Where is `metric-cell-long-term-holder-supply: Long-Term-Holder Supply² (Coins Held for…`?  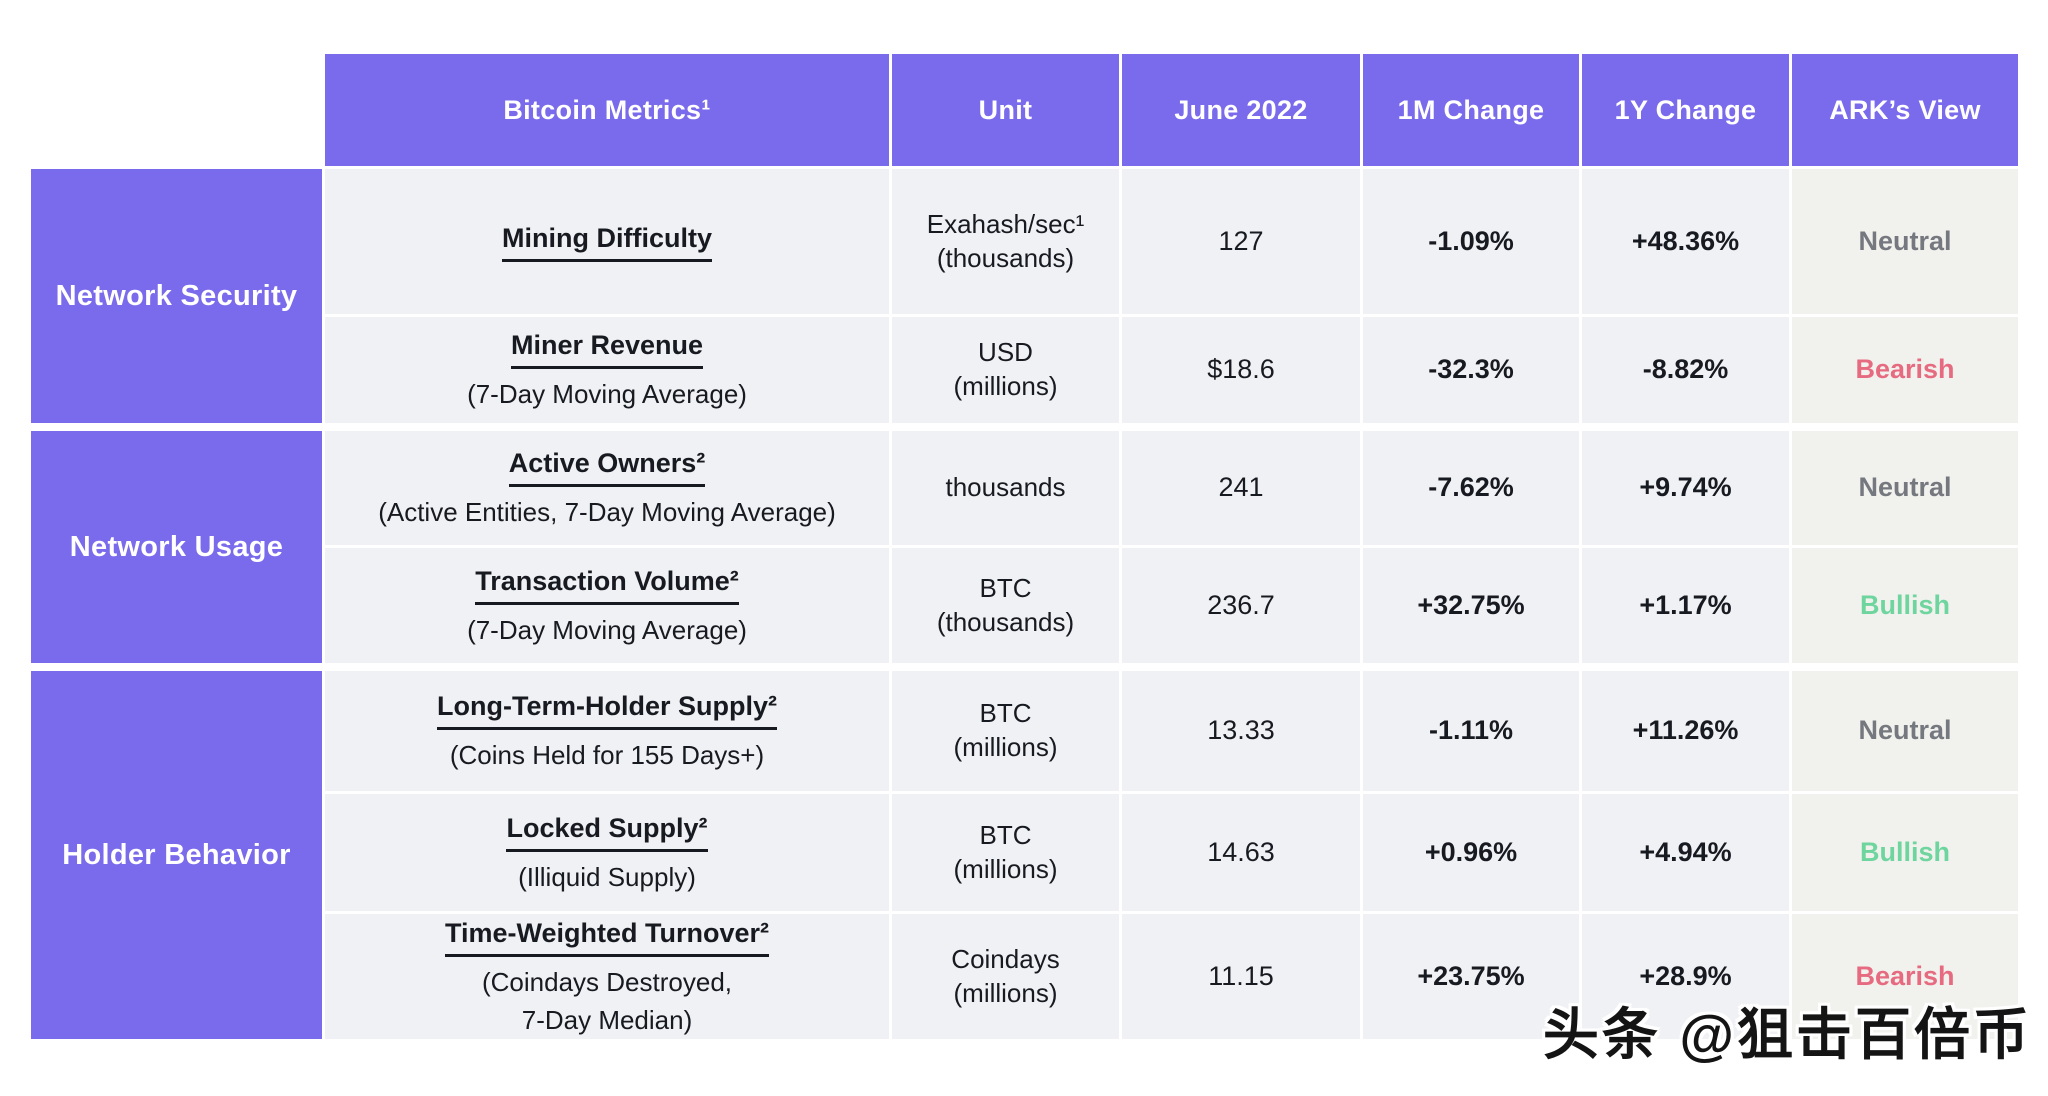
metric-cell-long-term-holder-supply: Long-Term-Holder Supply² (Coins Held for… is located at coordinates (607, 731).